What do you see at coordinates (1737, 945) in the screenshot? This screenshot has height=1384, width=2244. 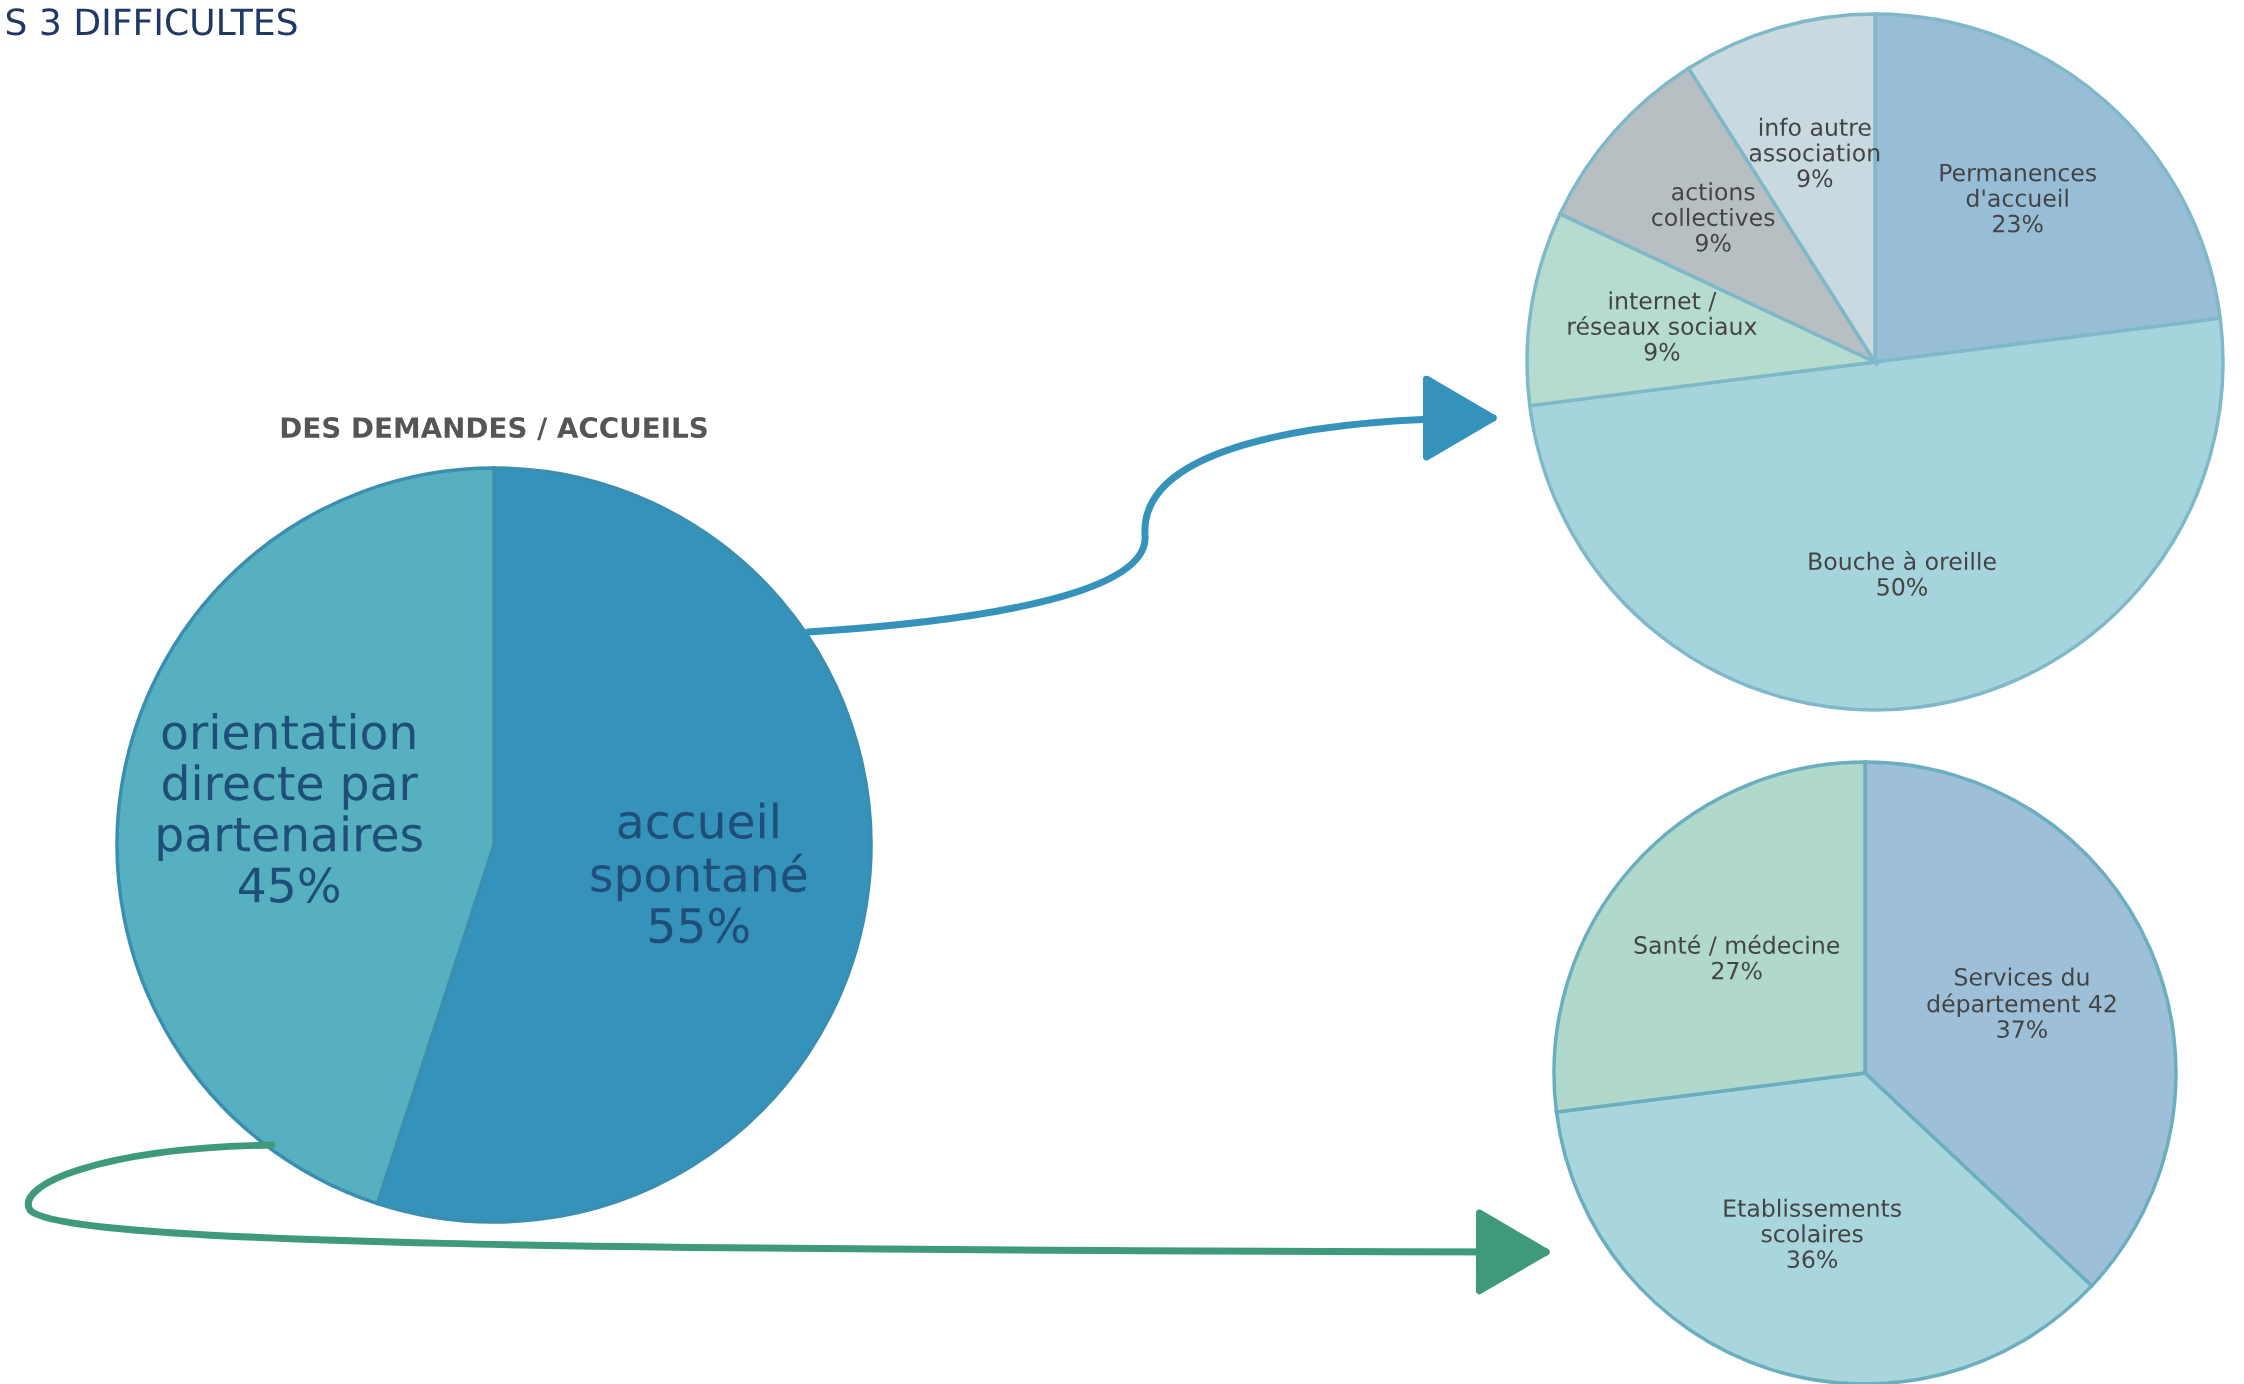 I see `slice-label: Santé / médecine` at bounding box center [1737, 945].